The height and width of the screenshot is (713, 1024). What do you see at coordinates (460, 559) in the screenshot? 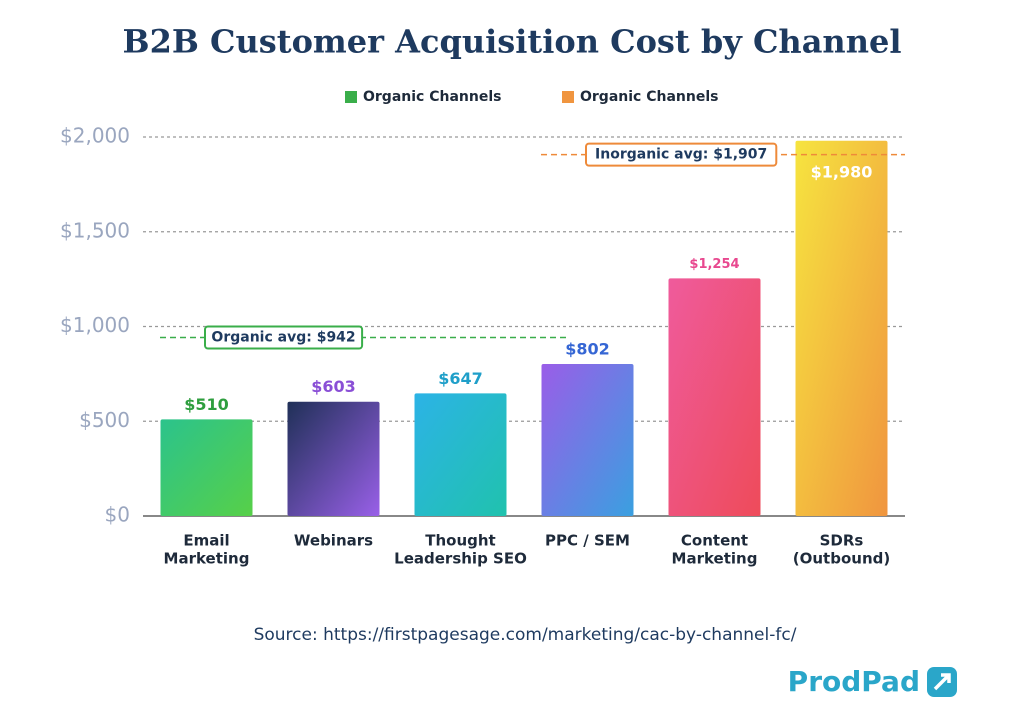
I see `x-tick-label: Leadership SEO` at bounding box center [460, 559].